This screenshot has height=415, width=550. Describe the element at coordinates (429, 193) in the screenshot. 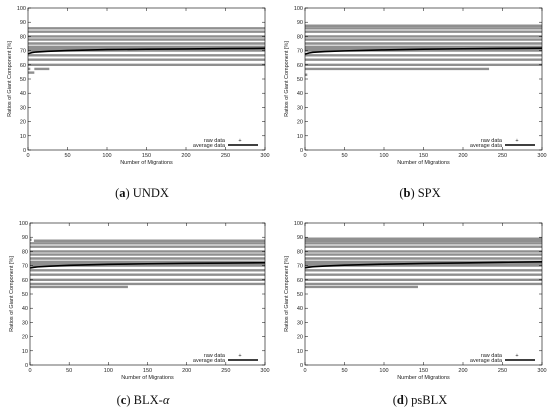

I see `caption-name: SPX` at that location.